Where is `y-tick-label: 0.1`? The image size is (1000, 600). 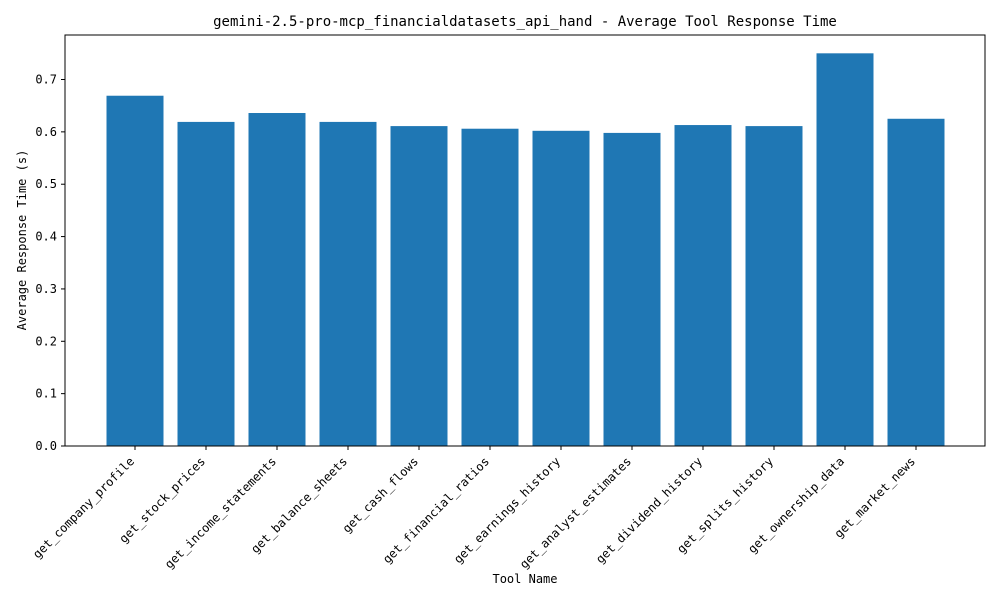
y-tick-label: 0.1 is located at coordinates (46, 394).